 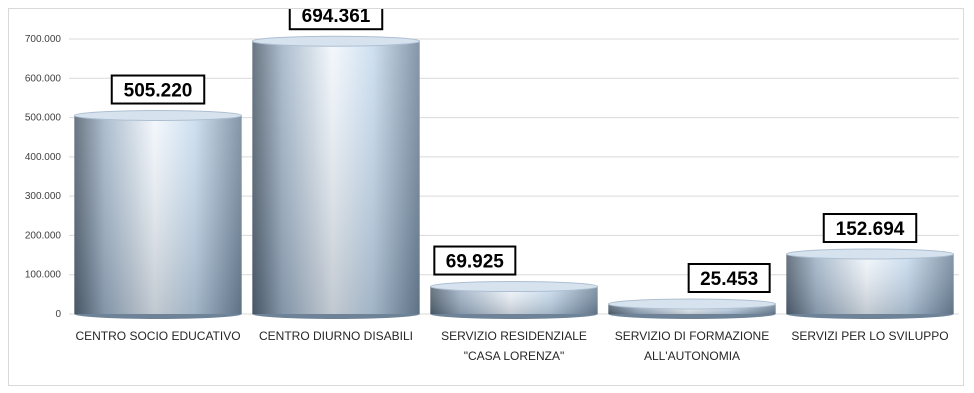 I want to click on category-label: SERVIZI PER LO SVILUPPO, so click(x=869, y=336).